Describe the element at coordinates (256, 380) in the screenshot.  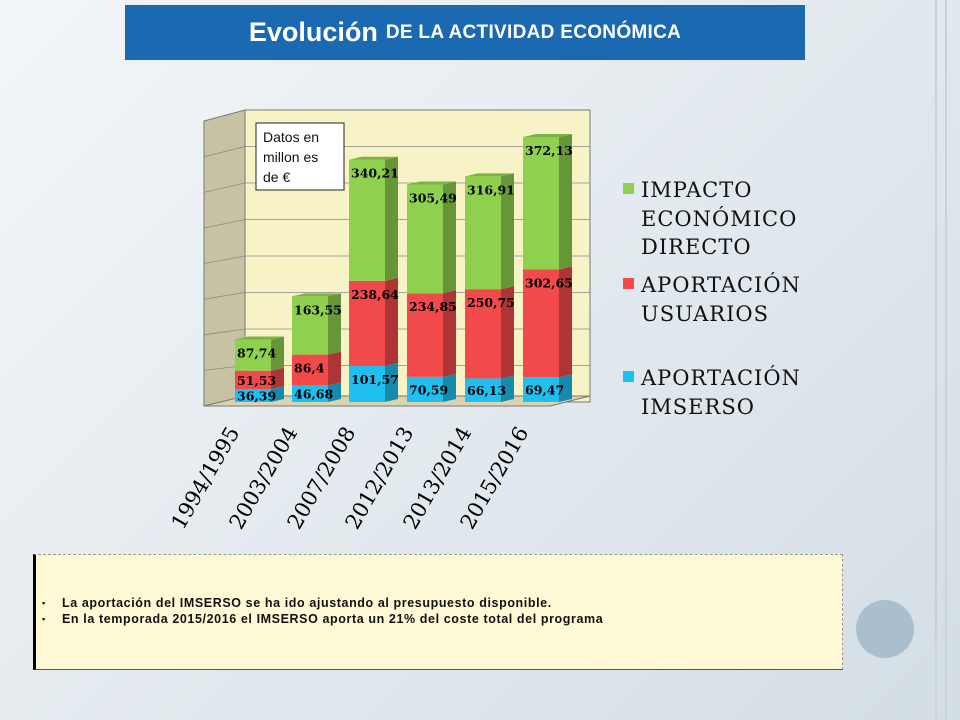
I see `data-label: 51,53` at that location.